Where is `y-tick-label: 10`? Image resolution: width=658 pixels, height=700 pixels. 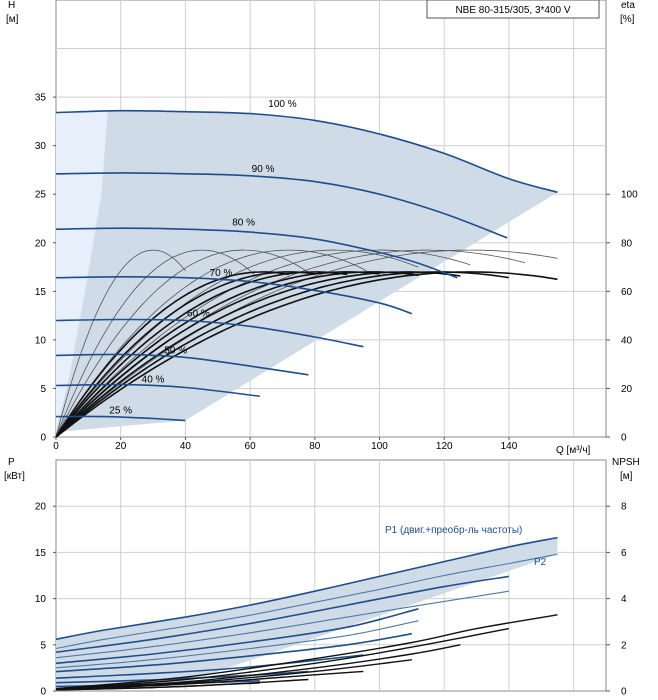 y-tick-label: 10 is located at coordinates (41, 340).